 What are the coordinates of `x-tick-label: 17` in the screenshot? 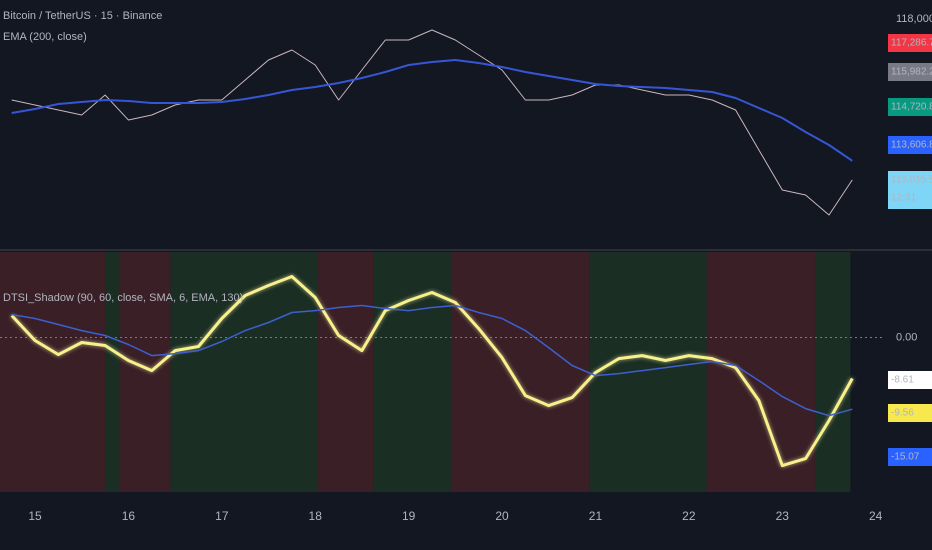 It's located at (222, 516).